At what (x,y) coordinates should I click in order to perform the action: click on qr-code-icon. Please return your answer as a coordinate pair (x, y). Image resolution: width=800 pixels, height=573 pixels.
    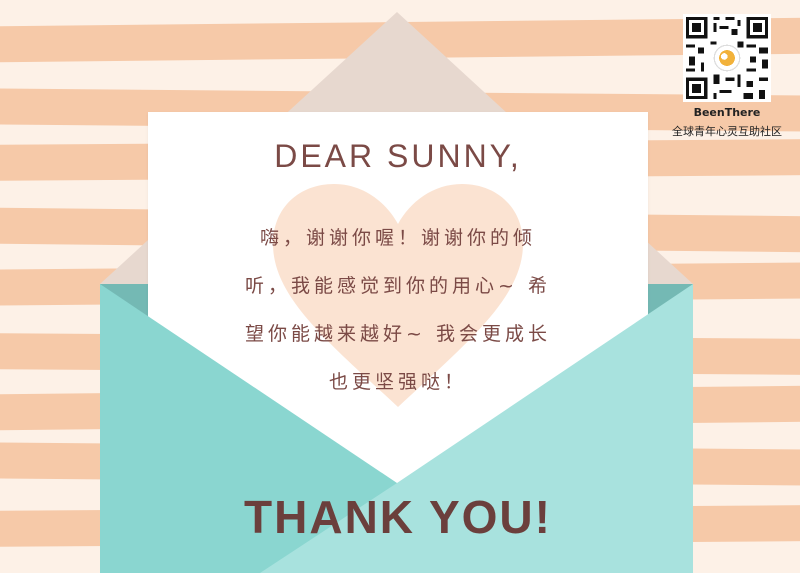
    Looking at the image, I should click on (727, 58).